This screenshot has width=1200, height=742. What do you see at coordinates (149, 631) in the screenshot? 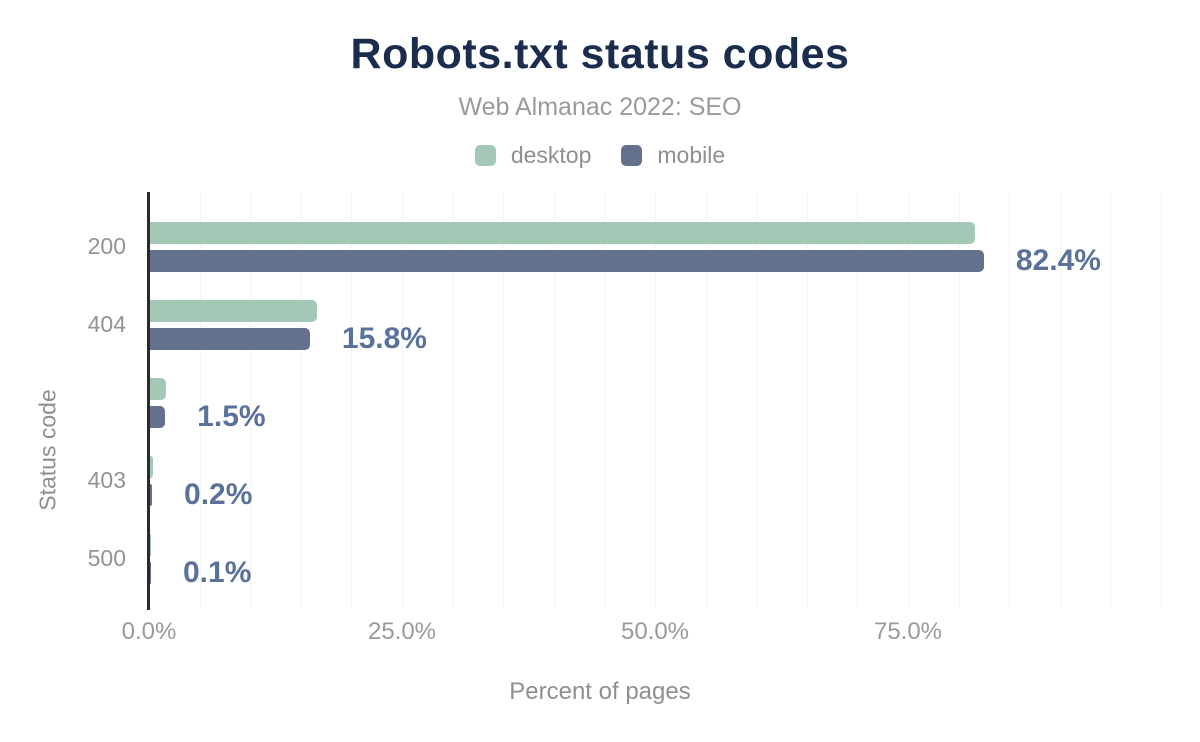
I see `x-tick-label: 0.0%` at bounding box center [149, 631].